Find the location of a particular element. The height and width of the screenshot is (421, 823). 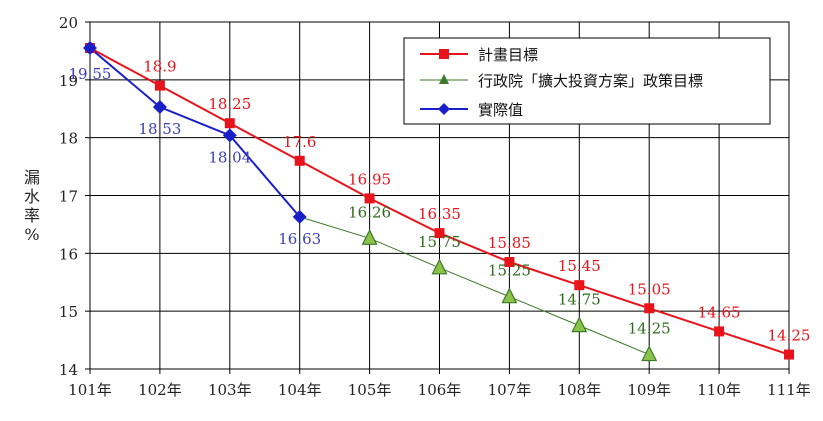

x-tick-label: 110年 is located at coordinates (719, 390).